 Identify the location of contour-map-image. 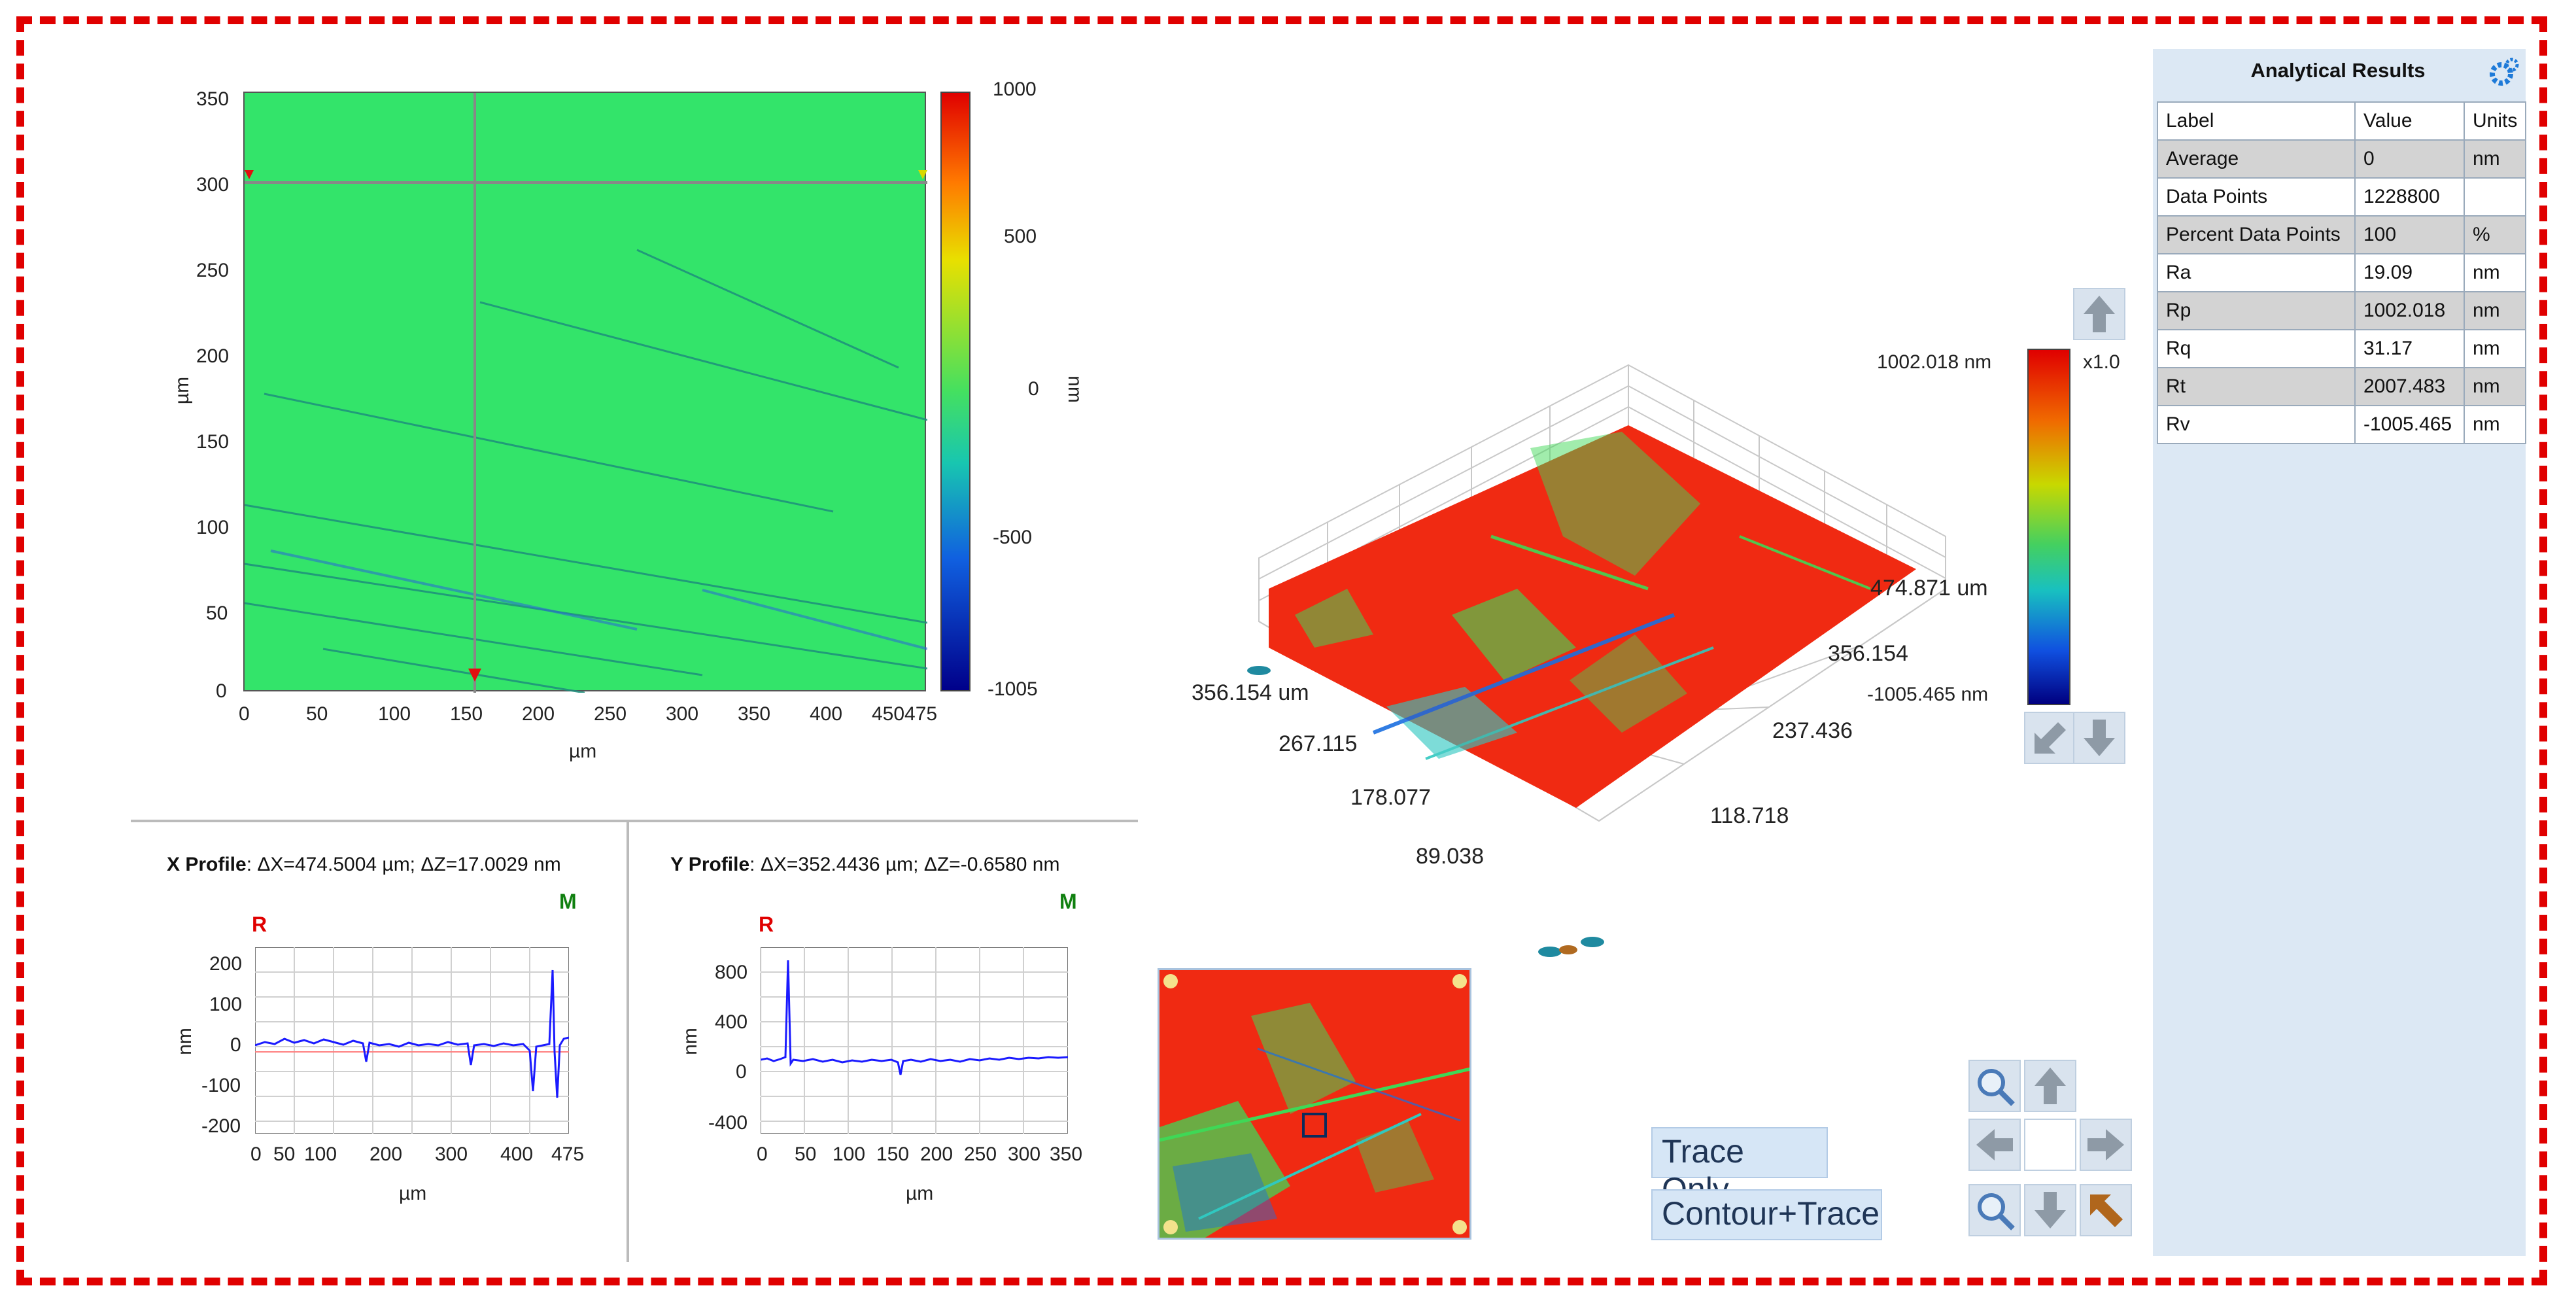
(585, 393).